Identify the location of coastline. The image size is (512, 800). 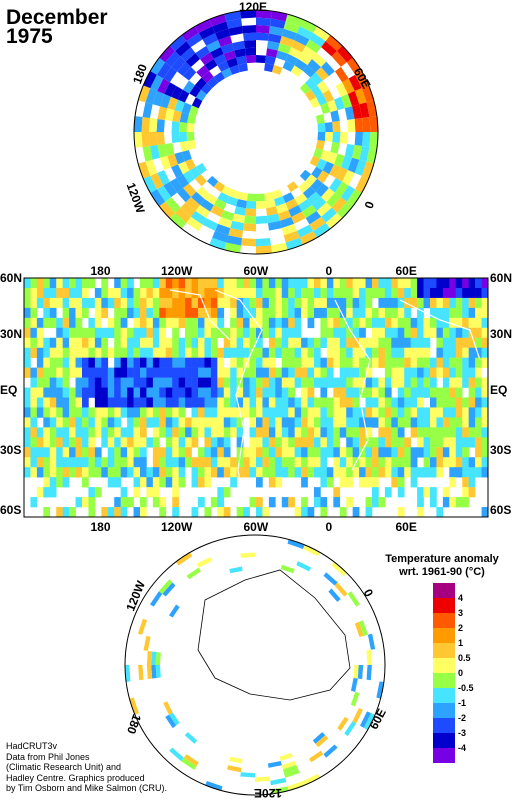
(238, 397).